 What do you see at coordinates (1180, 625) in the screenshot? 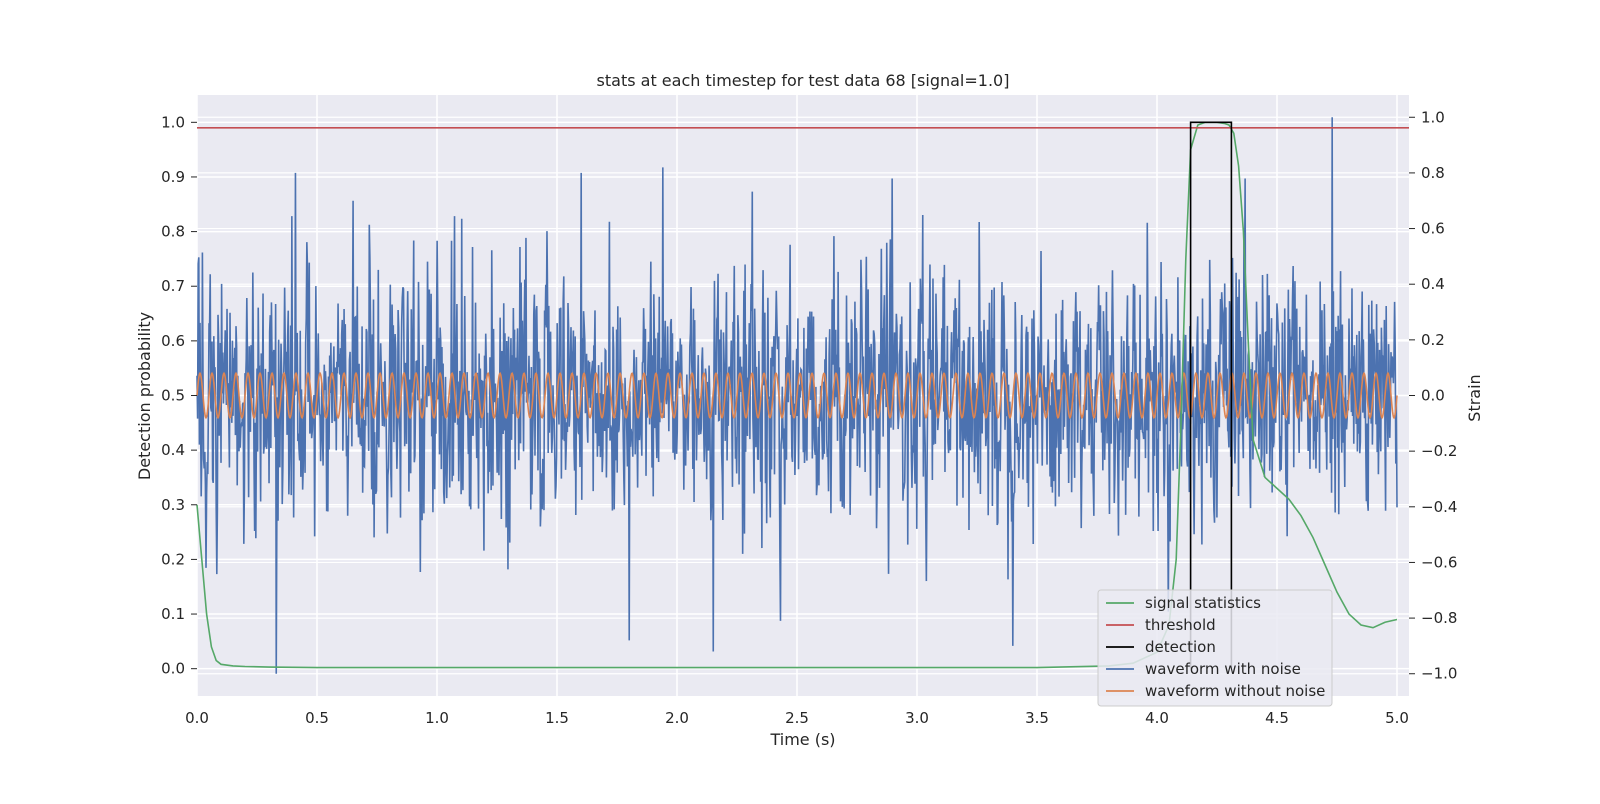
I see `legend-label-1: threshold` at bounding box center [1180, 625].